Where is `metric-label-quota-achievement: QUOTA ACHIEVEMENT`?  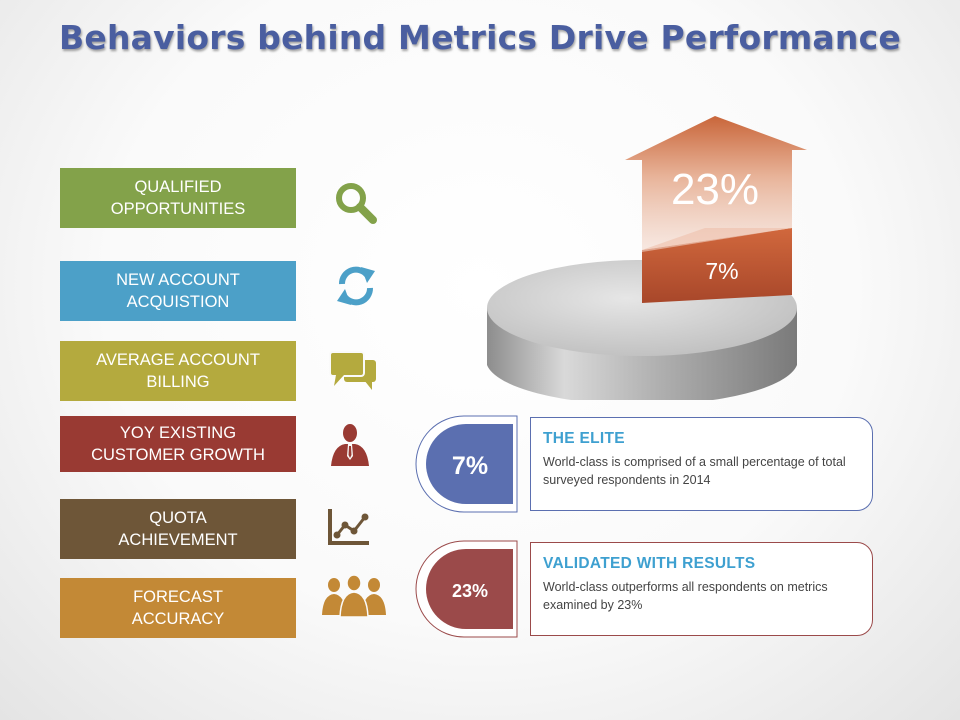 metric-label-quota-achievement: QUOTA ACHIEVEMENT is located at coordinates (178, 529).